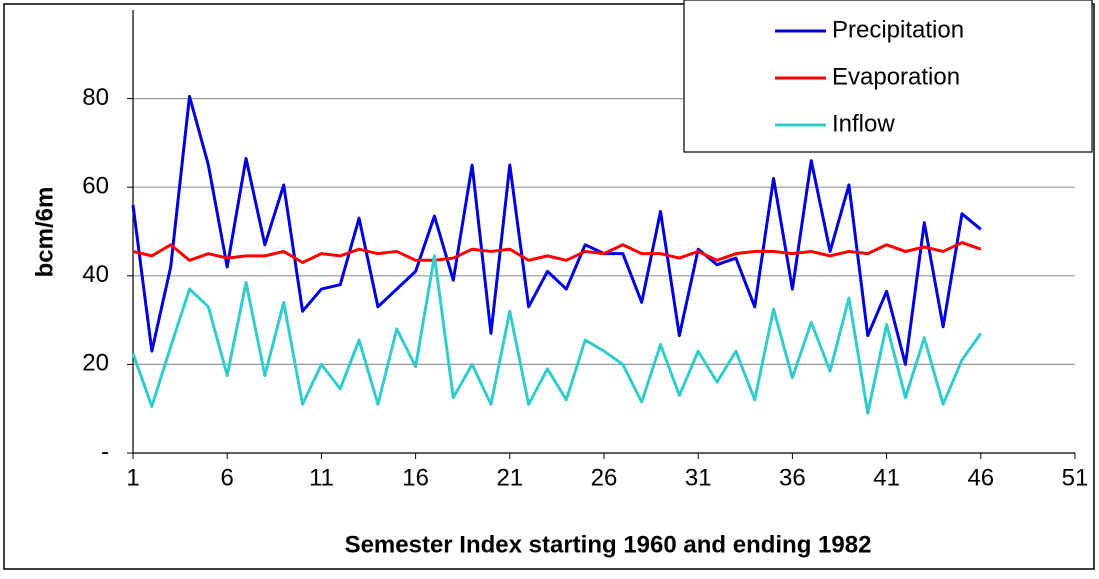 This screenshot has width=1099, height=579. Describe the element at coordinates (95, 274) in the screenshot. I see `y-tick-label: 40` at that location.